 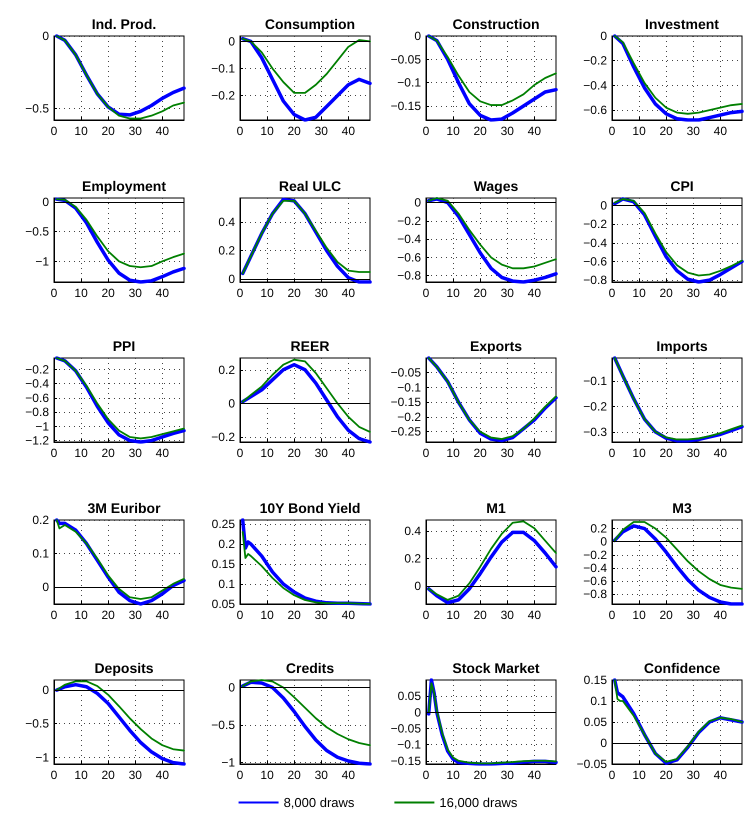 I want to click on chart-title: CPI, so click(x=682, y=186).